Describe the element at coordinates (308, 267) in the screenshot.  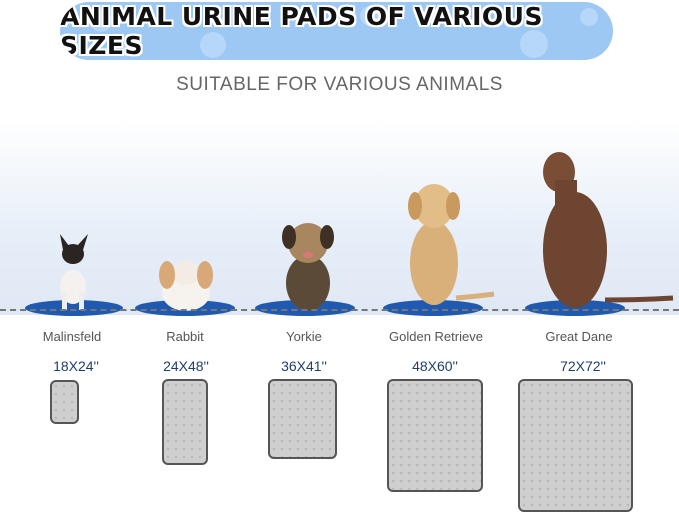
I see `yorkie-image` at that location.